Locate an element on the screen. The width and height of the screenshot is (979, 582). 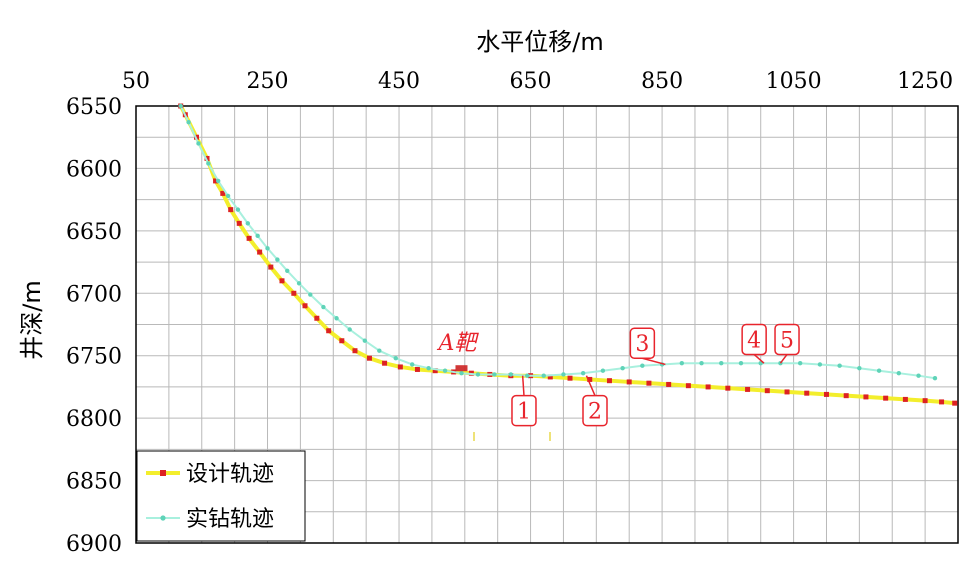
x-tick-label: 650 is located at coordinates (531, 81).